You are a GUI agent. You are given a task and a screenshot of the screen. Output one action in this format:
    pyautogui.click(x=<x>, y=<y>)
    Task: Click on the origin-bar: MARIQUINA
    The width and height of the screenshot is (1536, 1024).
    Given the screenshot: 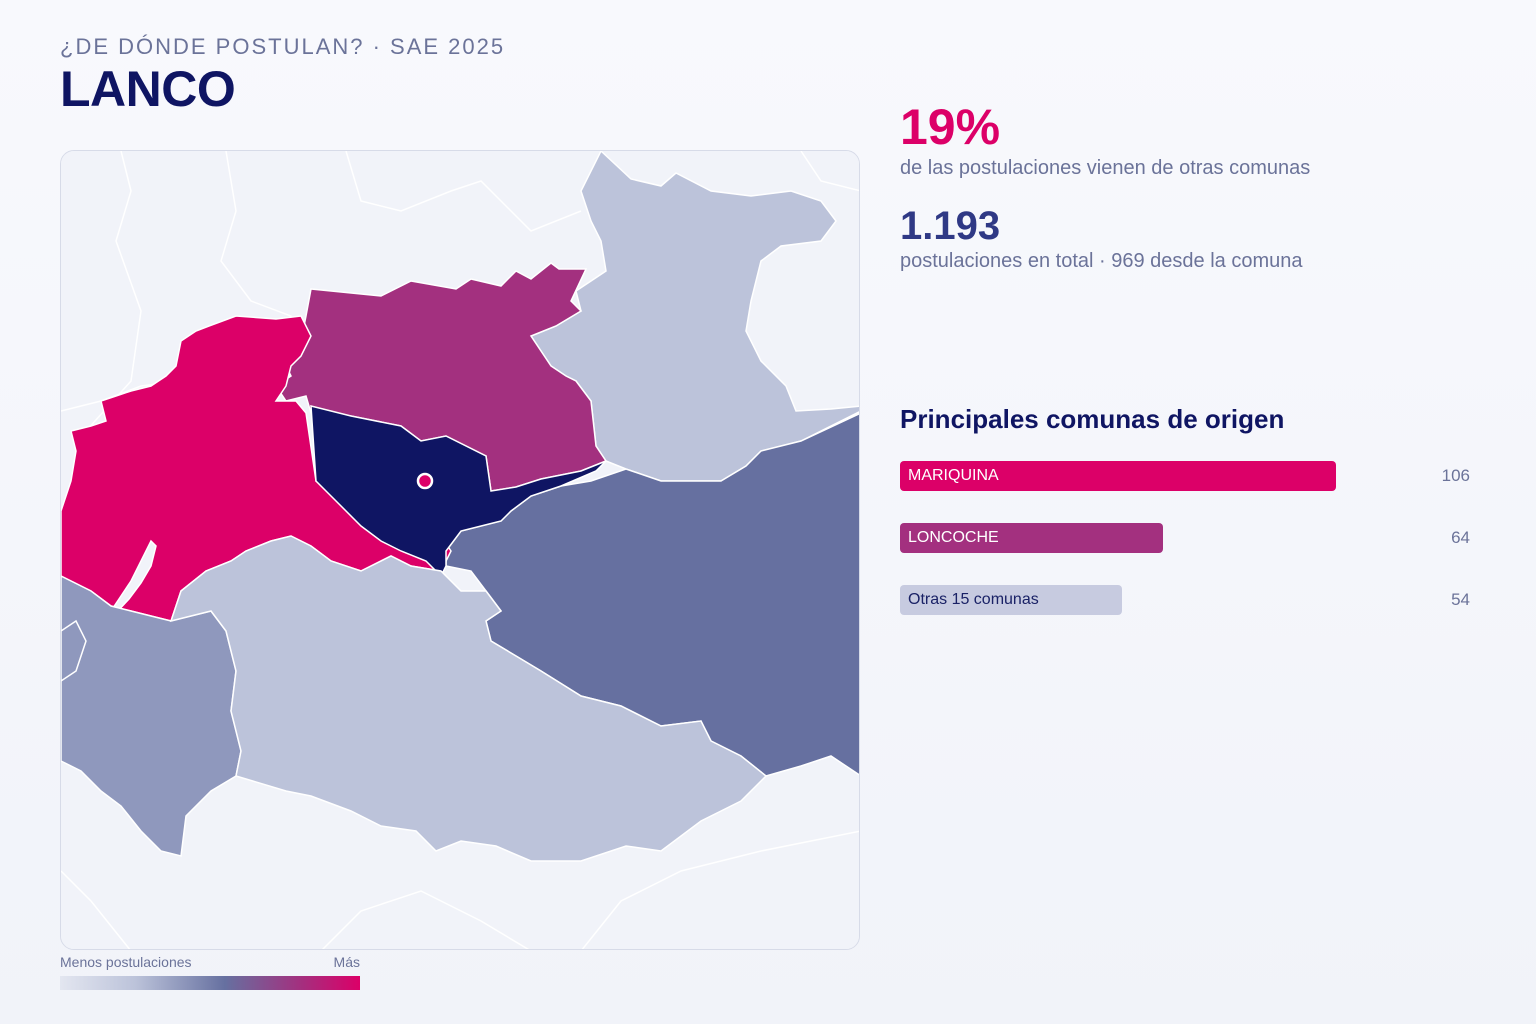 What is the action you would take?
    pyautogui.click(x=1118, y=476)
    